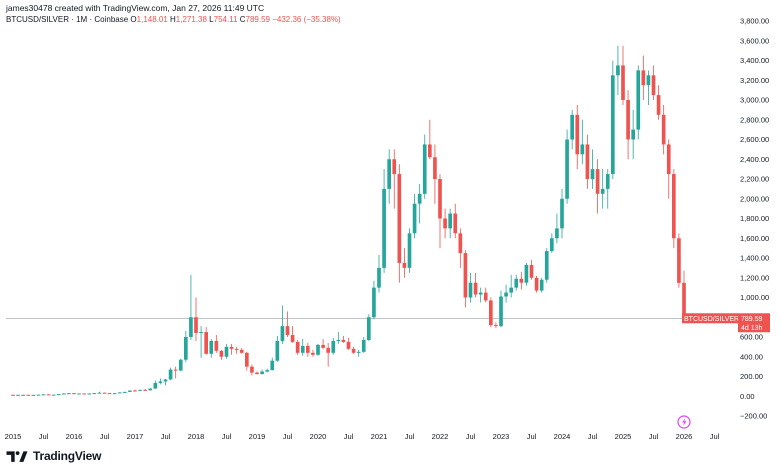 Image resolution: width=780 pixels, height=470 pixels. I want to click on symbol-name: BTCUSD/SILVER, so click(37, 19).